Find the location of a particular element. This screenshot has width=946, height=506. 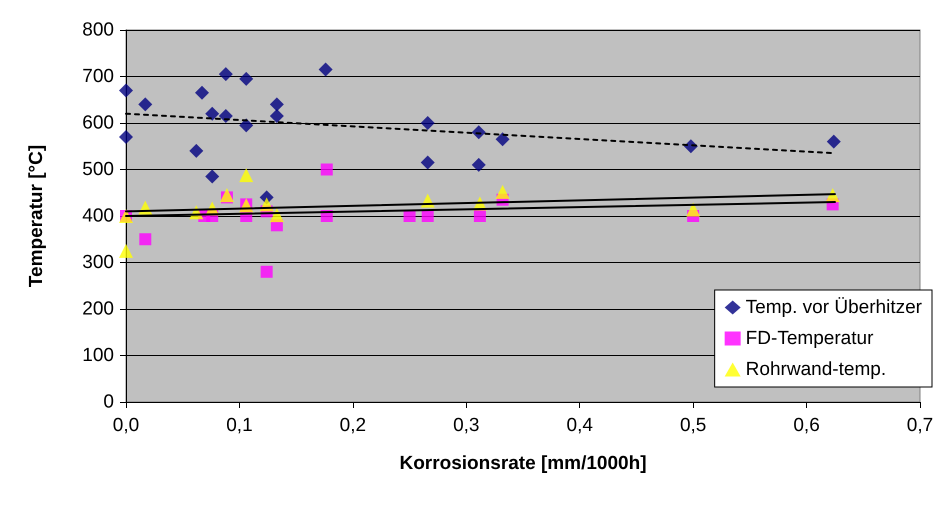

x-tick-label: 0,6 is located at coordinates (806, 425).